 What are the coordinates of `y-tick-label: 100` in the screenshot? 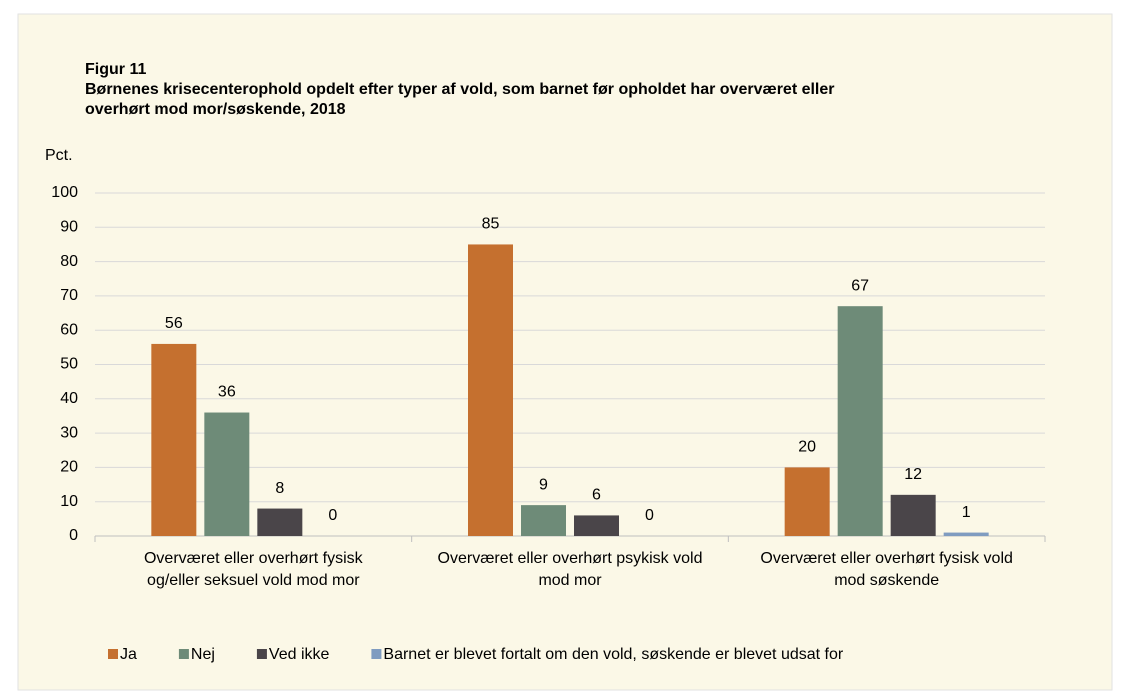 It's located at (64, 192).